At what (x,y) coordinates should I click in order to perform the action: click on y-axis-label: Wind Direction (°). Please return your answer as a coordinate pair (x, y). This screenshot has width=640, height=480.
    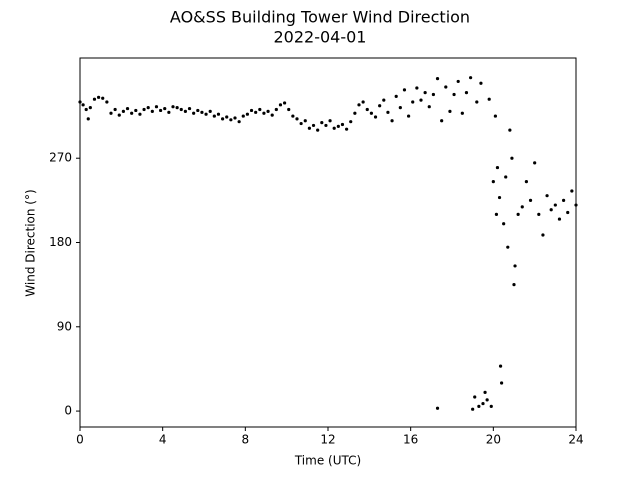
    Looking at the image, I should click on (31, 242).